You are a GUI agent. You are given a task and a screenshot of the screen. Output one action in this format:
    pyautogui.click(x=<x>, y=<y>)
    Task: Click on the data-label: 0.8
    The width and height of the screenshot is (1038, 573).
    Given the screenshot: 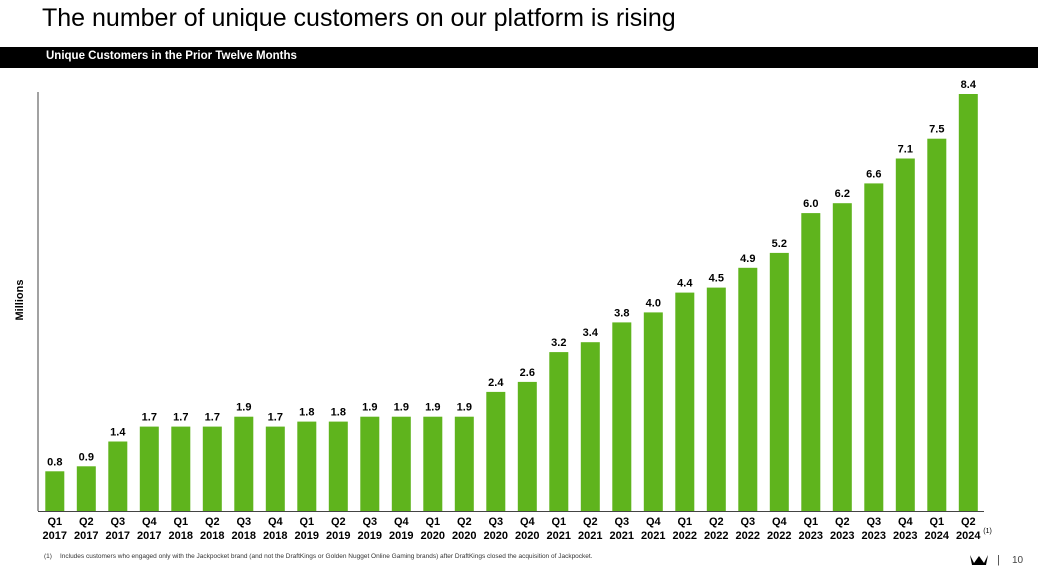 What is the action you would take?
    pyautogui.click(x=54, y=462)
    